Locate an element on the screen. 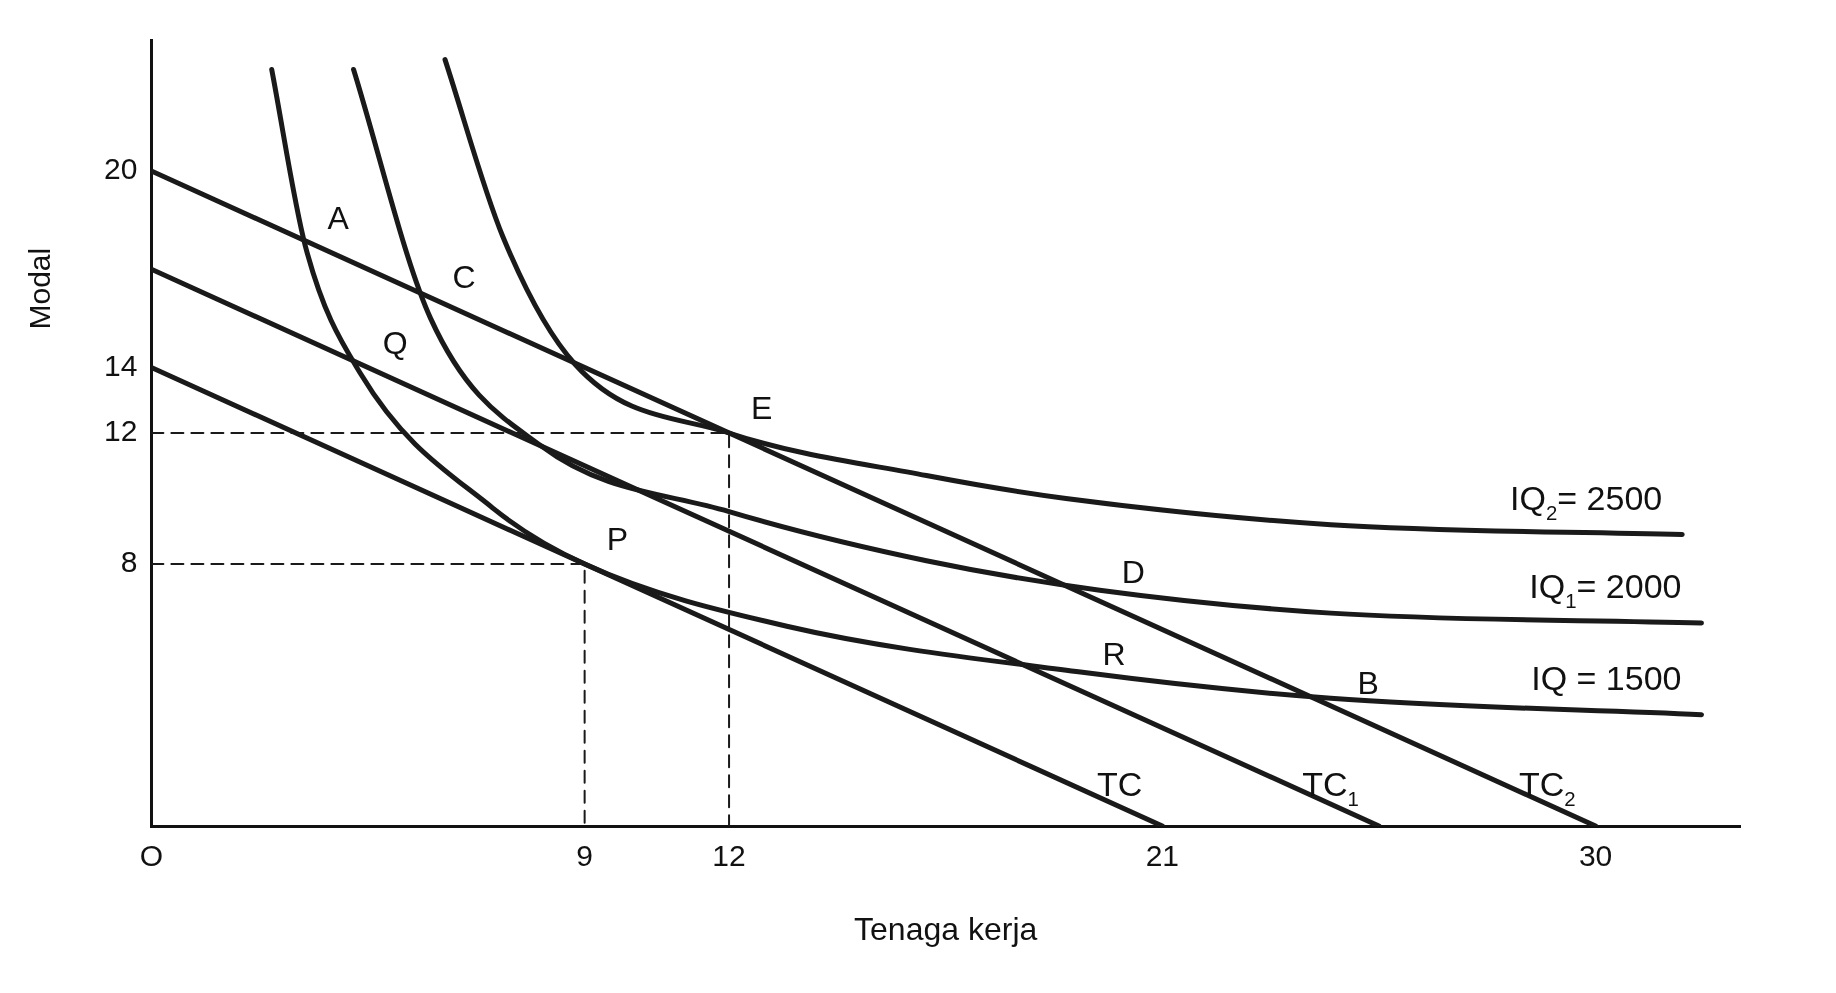  series-label: TC is located at coordinates (1119, 784).